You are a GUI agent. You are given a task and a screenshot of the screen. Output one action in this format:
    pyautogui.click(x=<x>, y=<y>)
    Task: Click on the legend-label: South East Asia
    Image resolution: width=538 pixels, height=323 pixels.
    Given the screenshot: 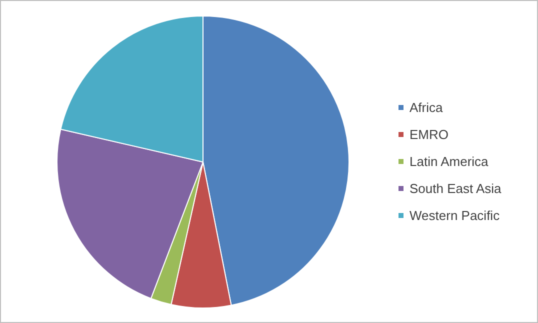 What is the action you would take?
    pyautogui.click(x=456, y=188)
    